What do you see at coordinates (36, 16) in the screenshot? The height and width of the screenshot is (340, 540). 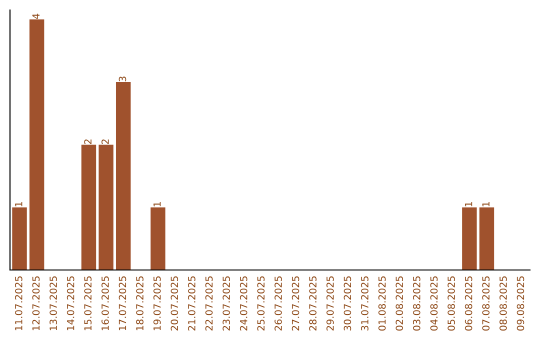 I see `data-label: 4` at bounding box center [36, 16].